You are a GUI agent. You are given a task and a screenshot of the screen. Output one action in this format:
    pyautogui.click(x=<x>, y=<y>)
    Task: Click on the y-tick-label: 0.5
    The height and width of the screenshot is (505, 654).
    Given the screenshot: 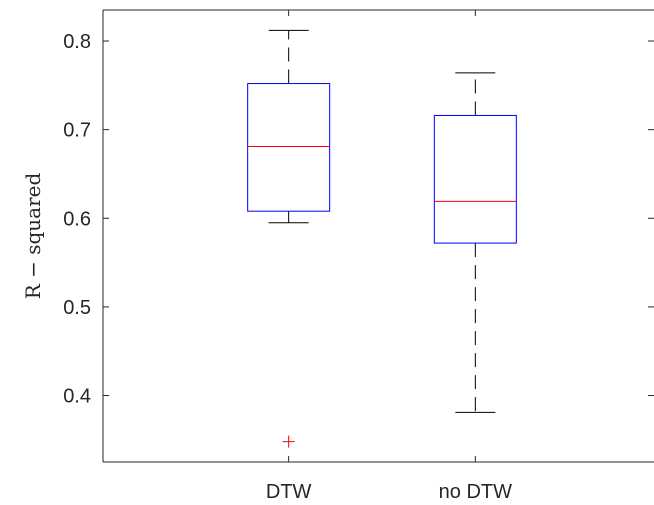 What is the action you would take?
    pyautogui.click(x=77, y=308)
    